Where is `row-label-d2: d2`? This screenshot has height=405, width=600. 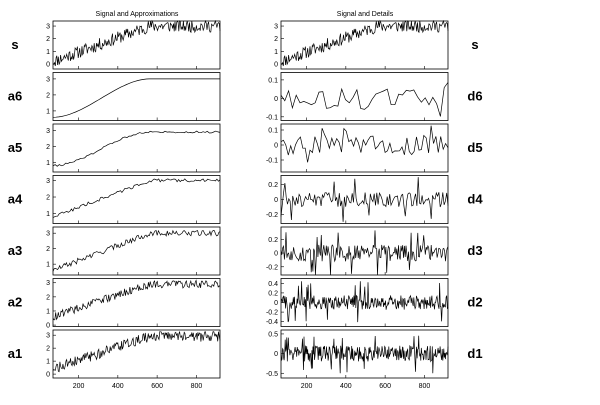 row-label-d2: d2 is located at coordinates (474, 302).